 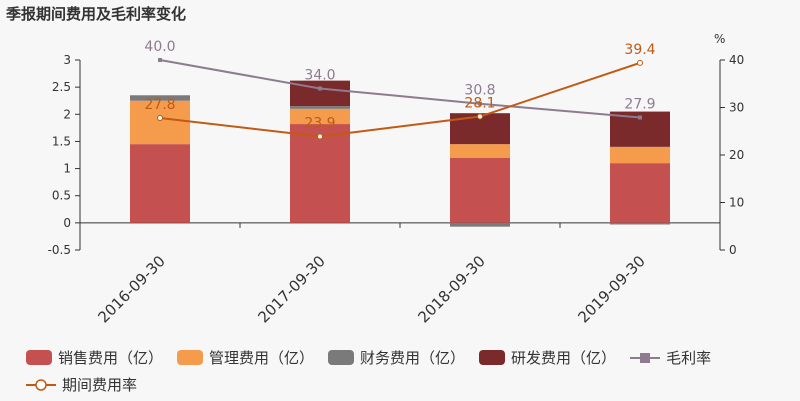 I want to click on data-label: 28.1, so click(x=479, y=104).